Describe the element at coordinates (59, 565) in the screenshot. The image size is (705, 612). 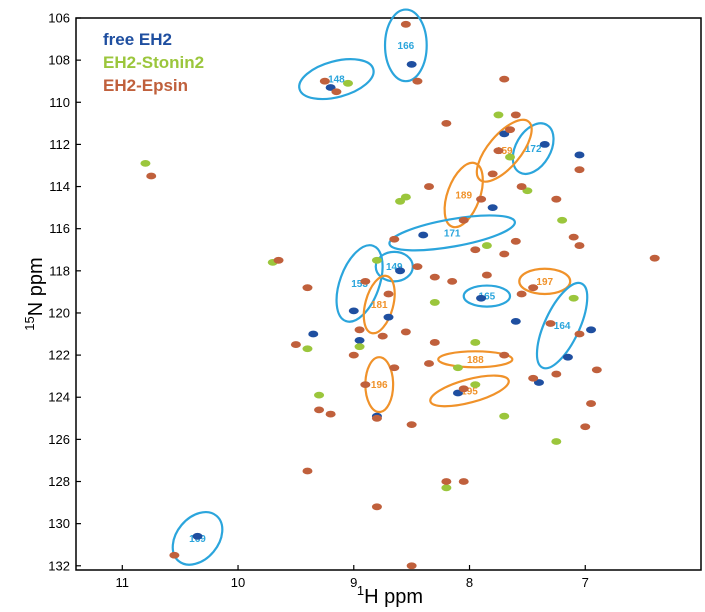
I see `y-tick-label: 132` at that location.